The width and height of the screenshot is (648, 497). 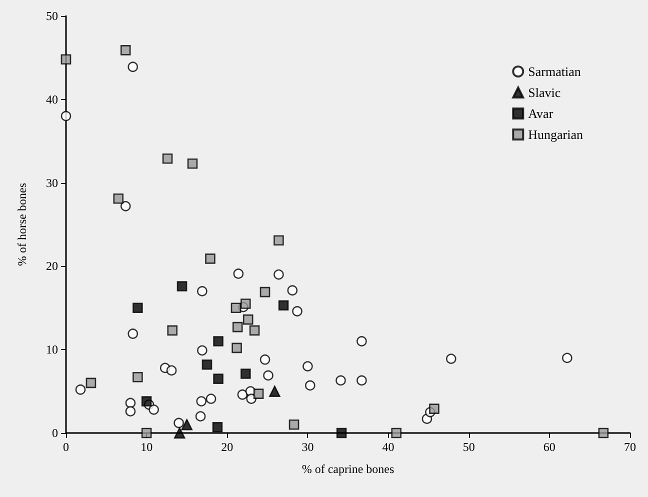 I want to click on legend-label: Slavic, so click(x=544, y=92).